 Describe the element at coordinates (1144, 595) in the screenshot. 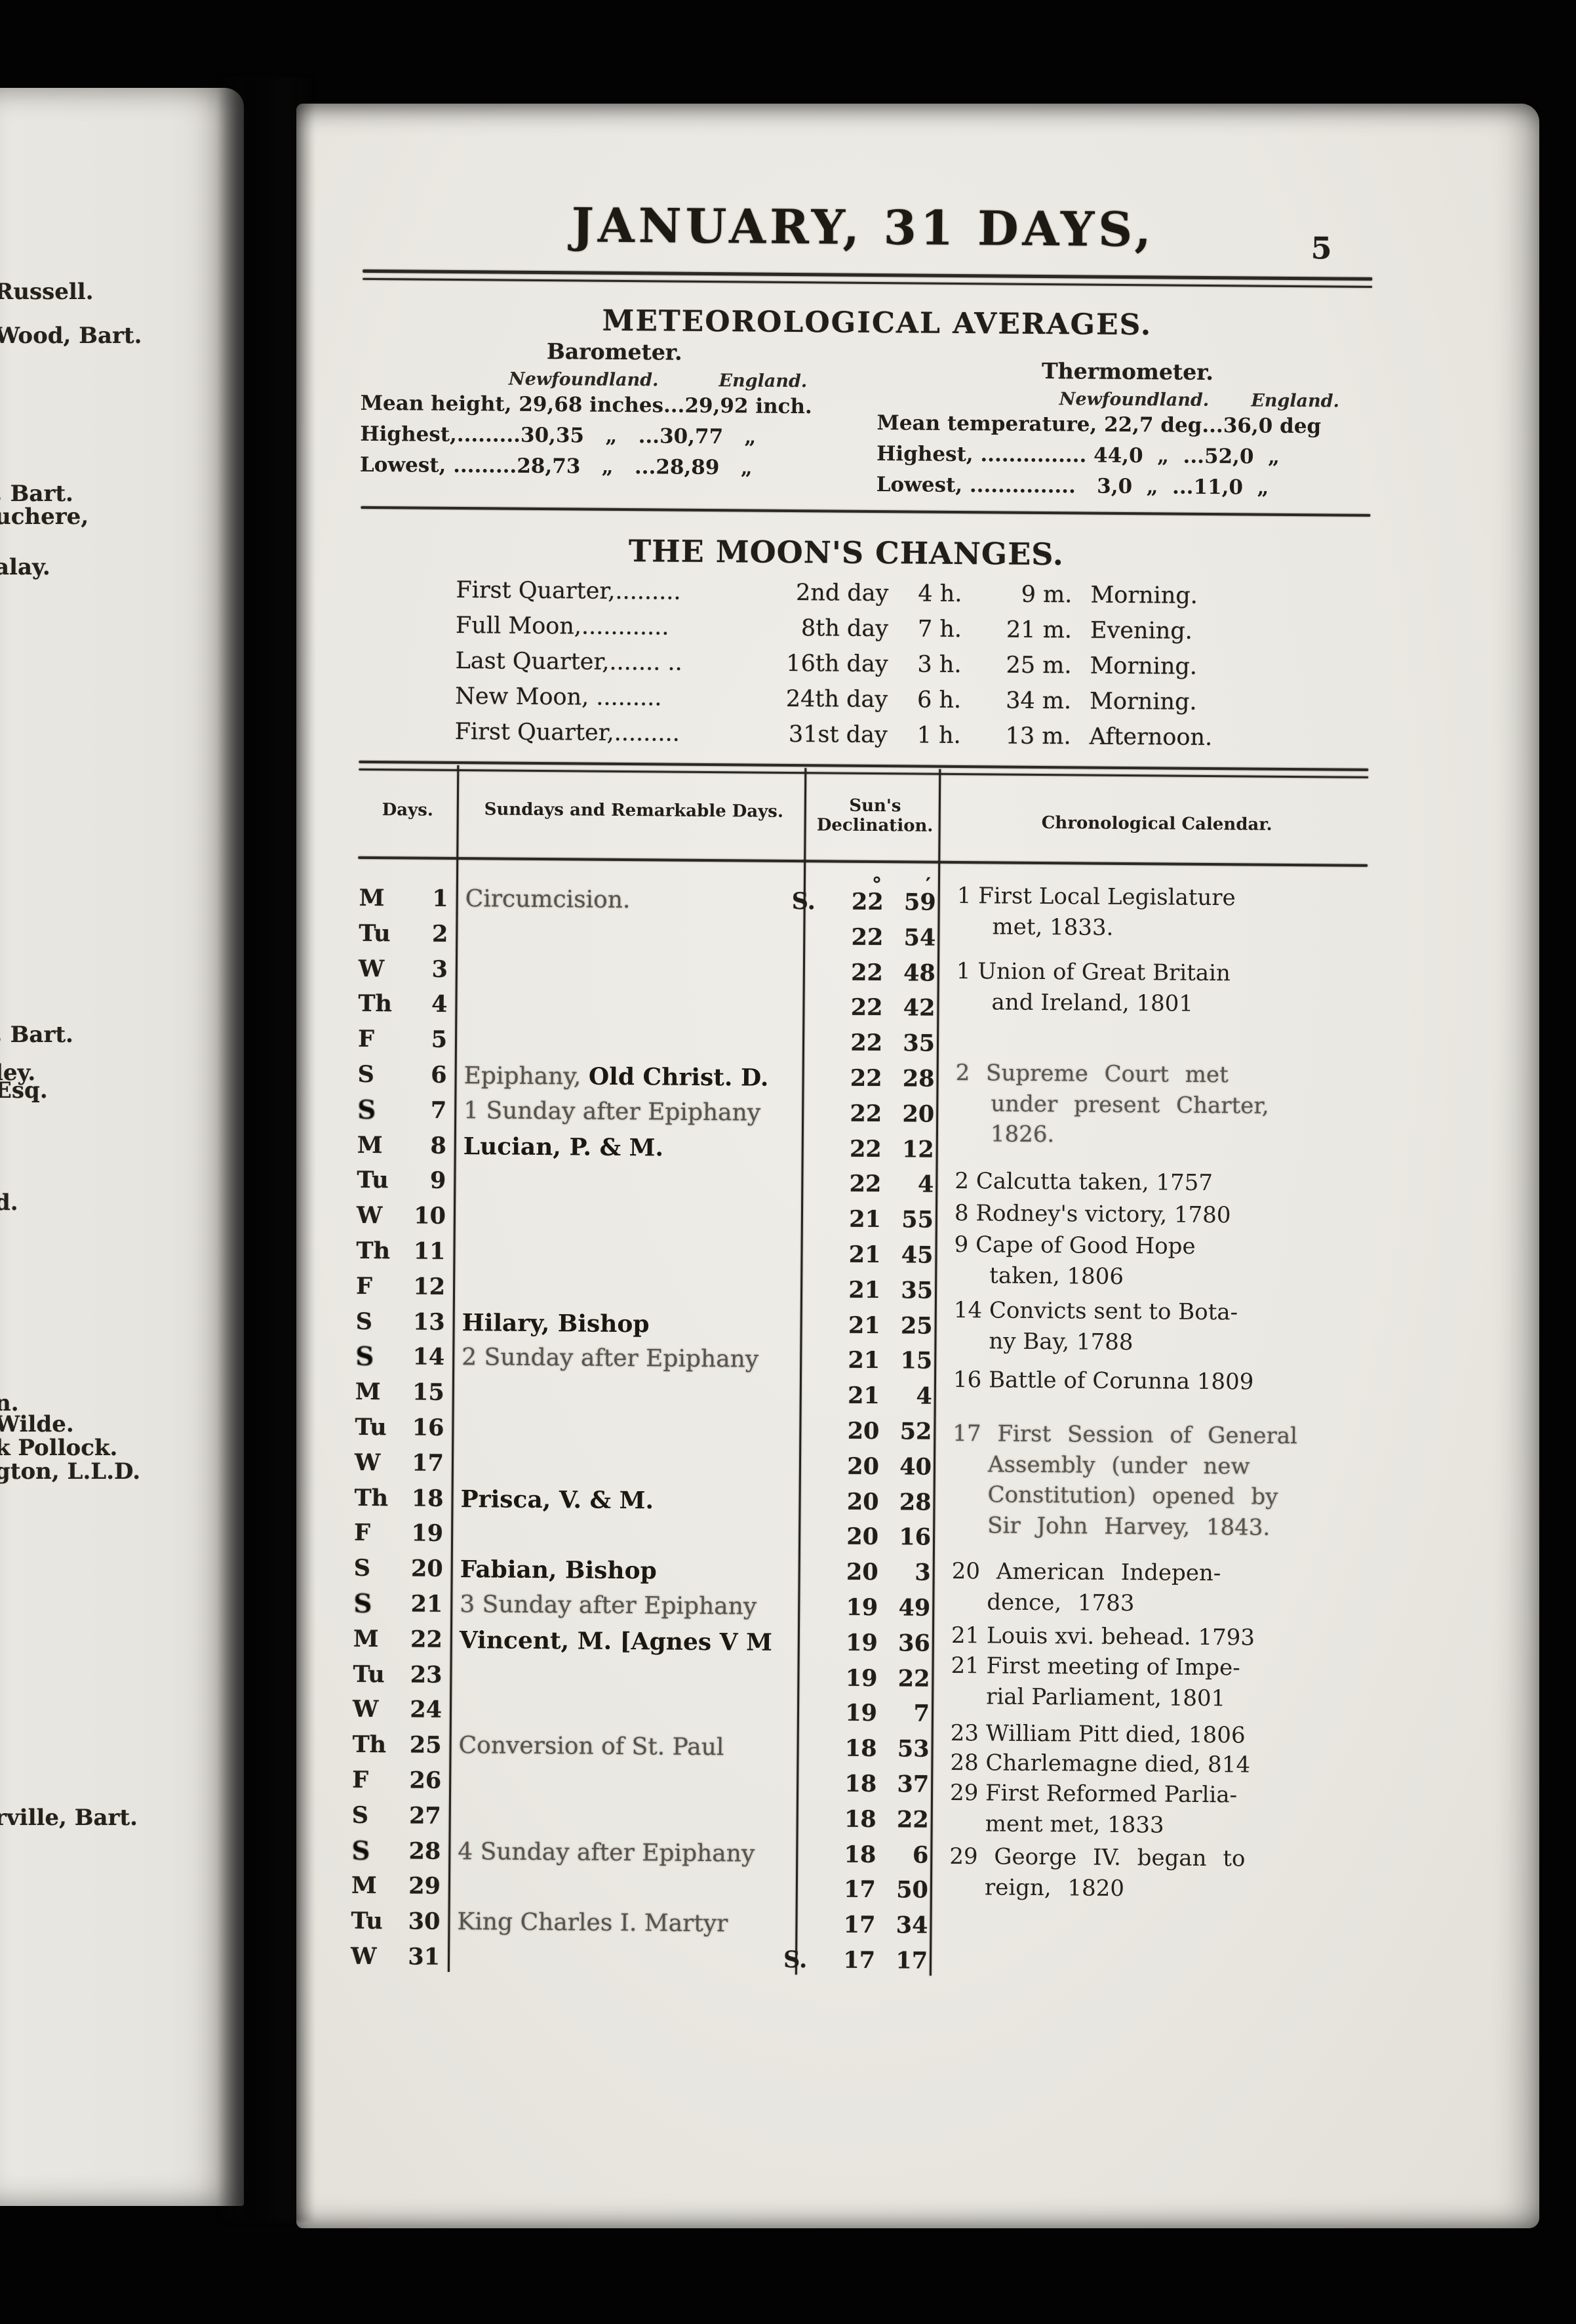

I see `moon-period: Morning.` at that location.